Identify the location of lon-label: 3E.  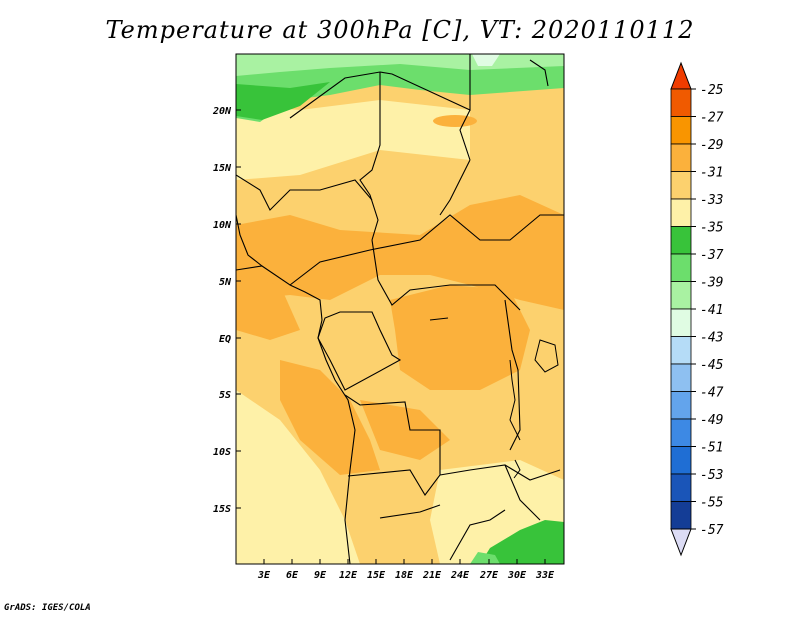
(264, 575).